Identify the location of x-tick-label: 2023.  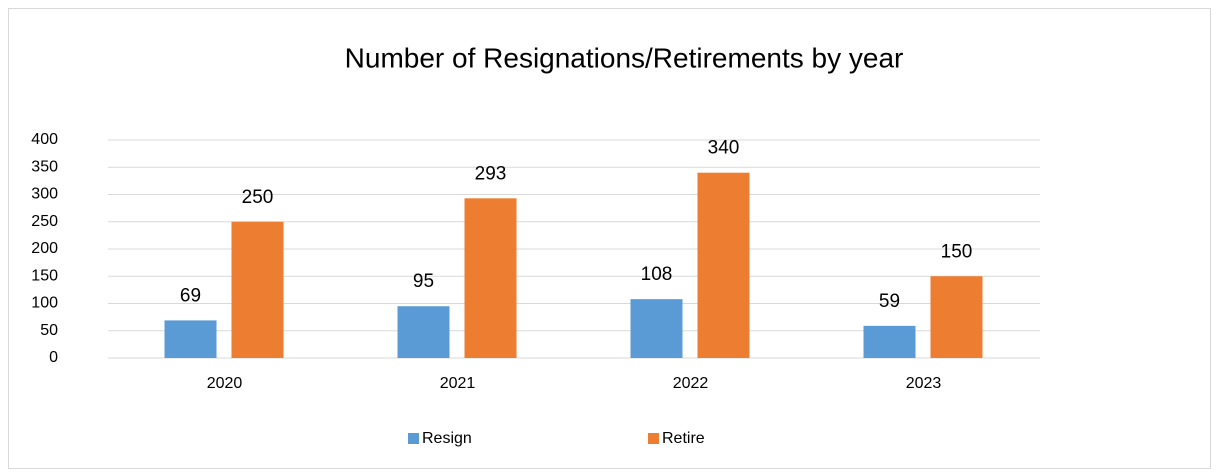
(924, 383).